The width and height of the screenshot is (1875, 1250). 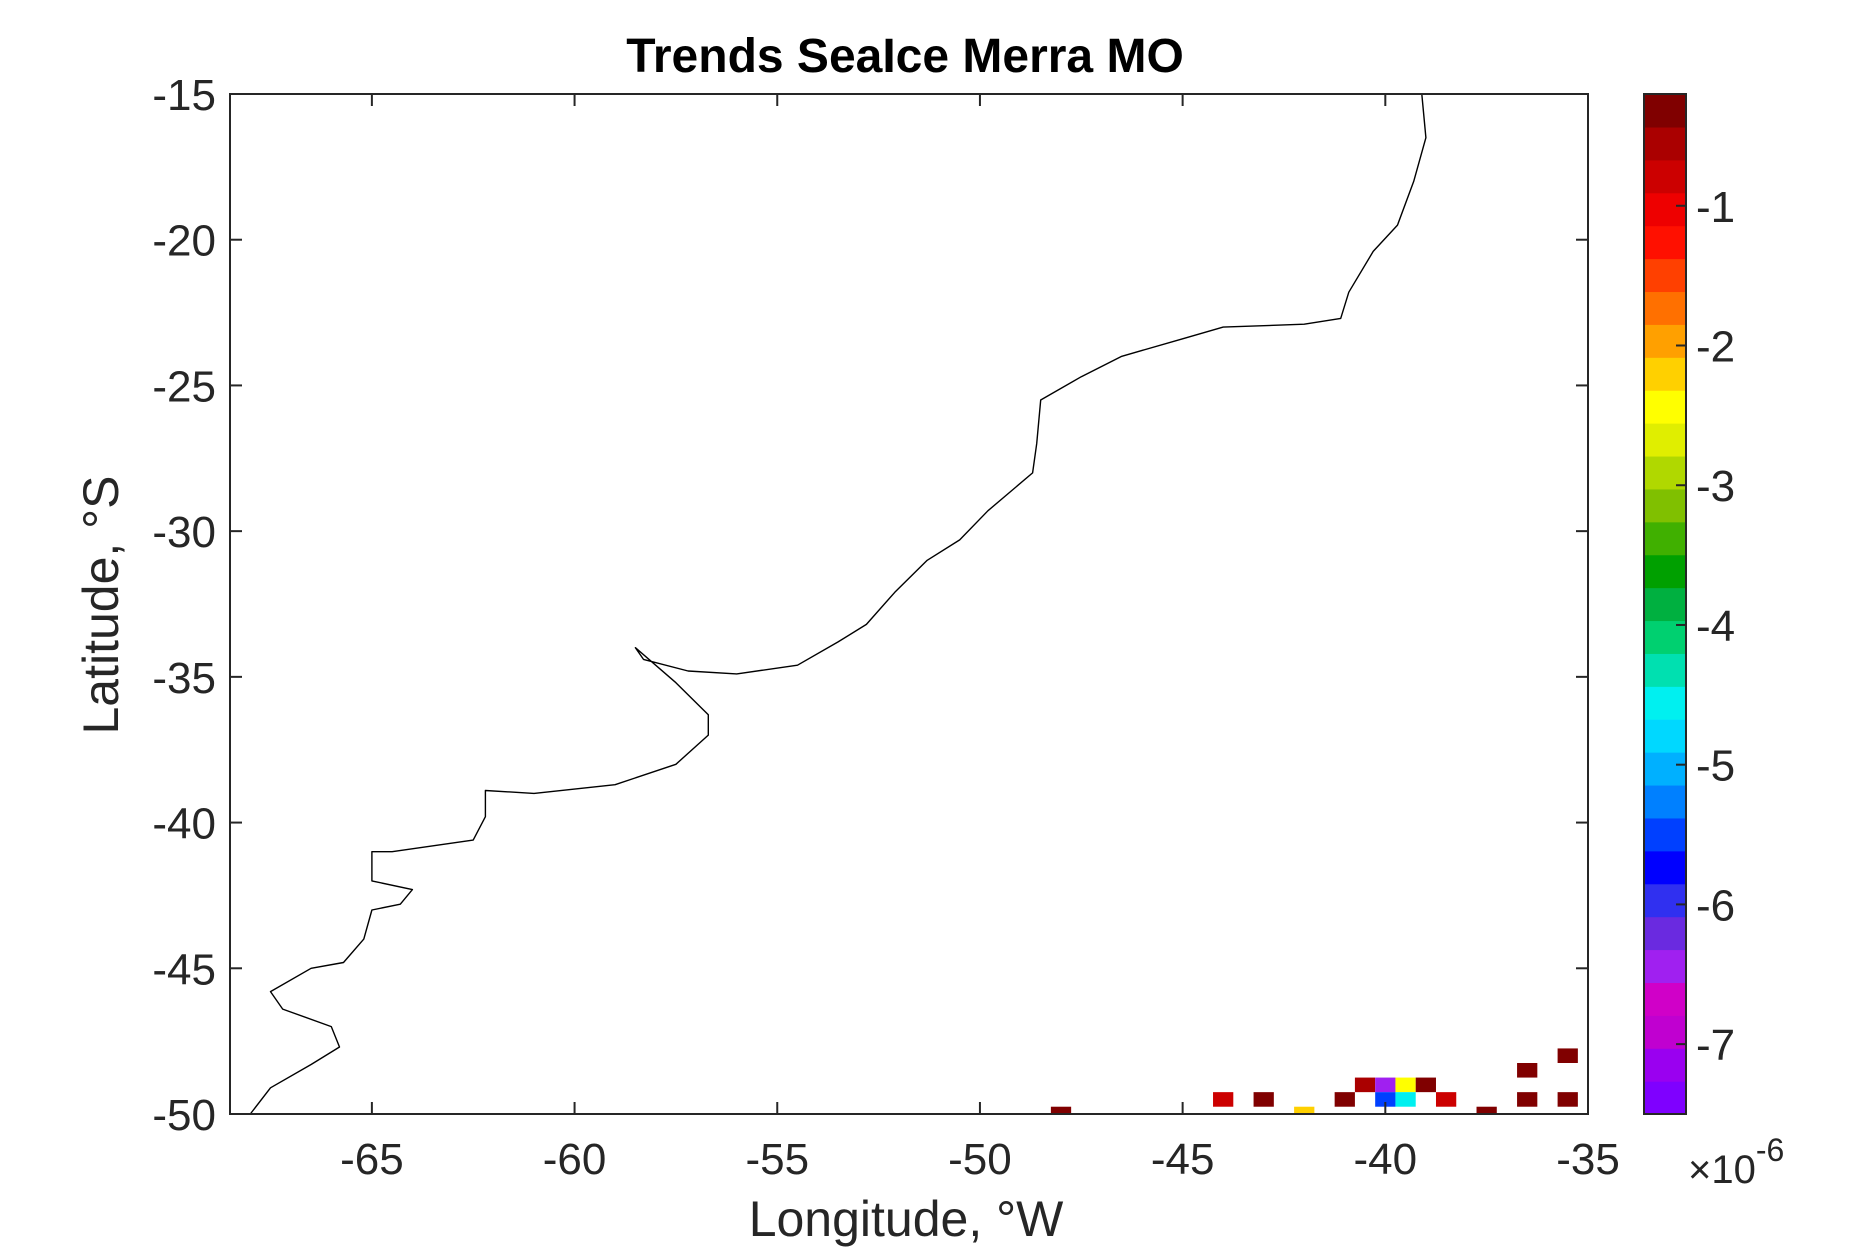 What do you see at coordinates (184, 241) in the screenshot?
I see `y-tick-label: -20` at bounding box center [184, 241].